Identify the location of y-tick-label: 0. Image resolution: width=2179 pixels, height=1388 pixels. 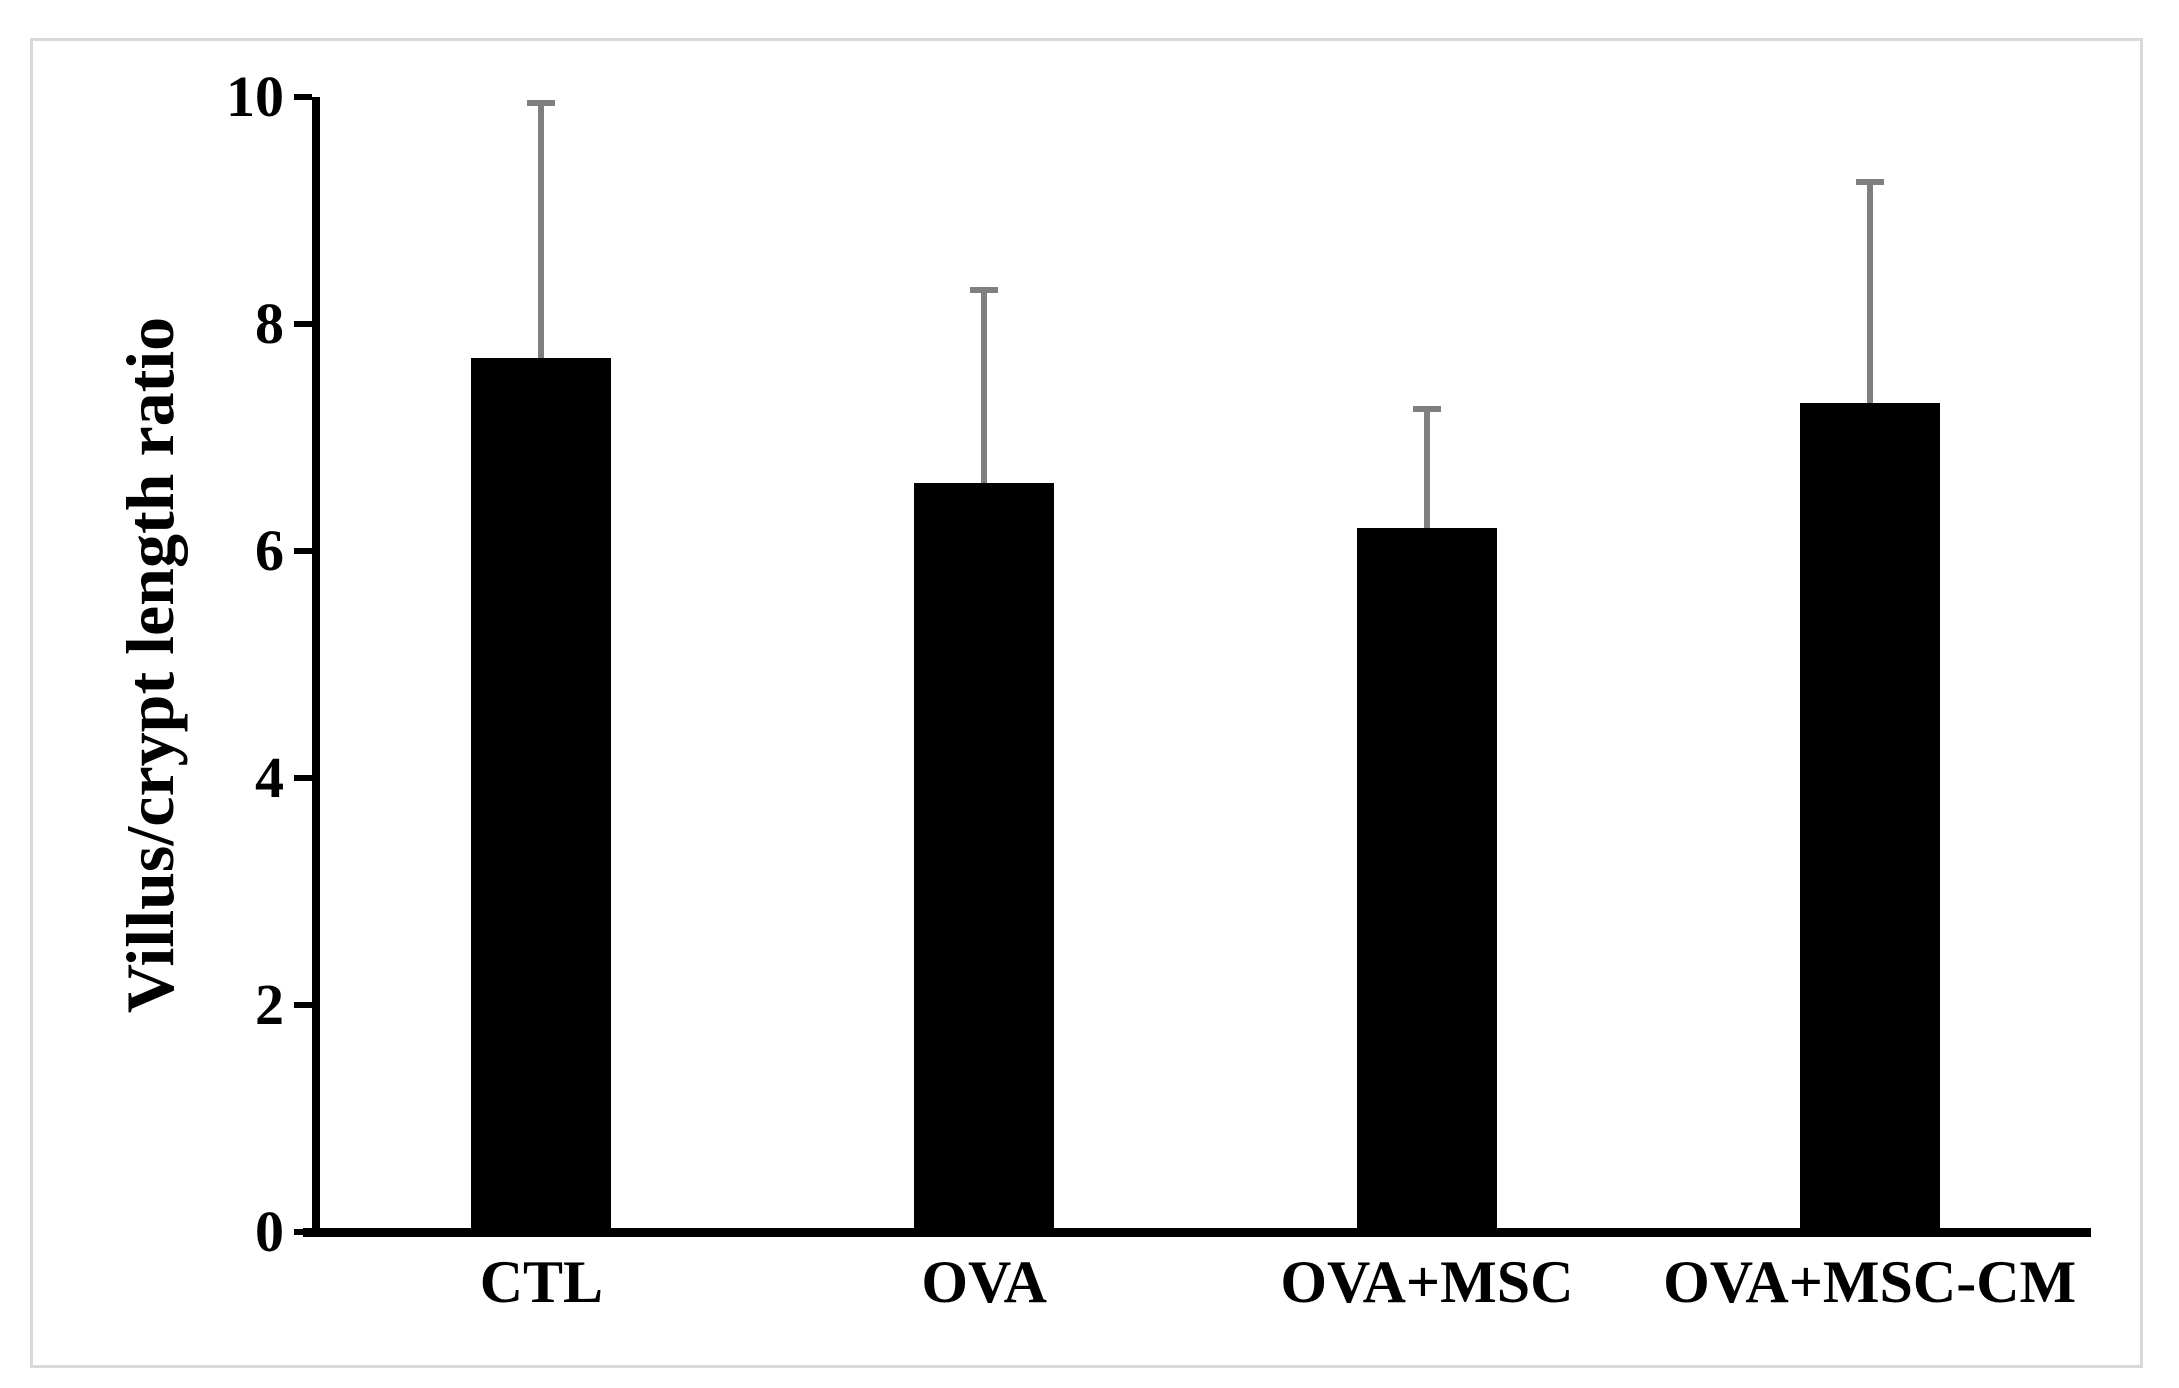
(269, 1231).